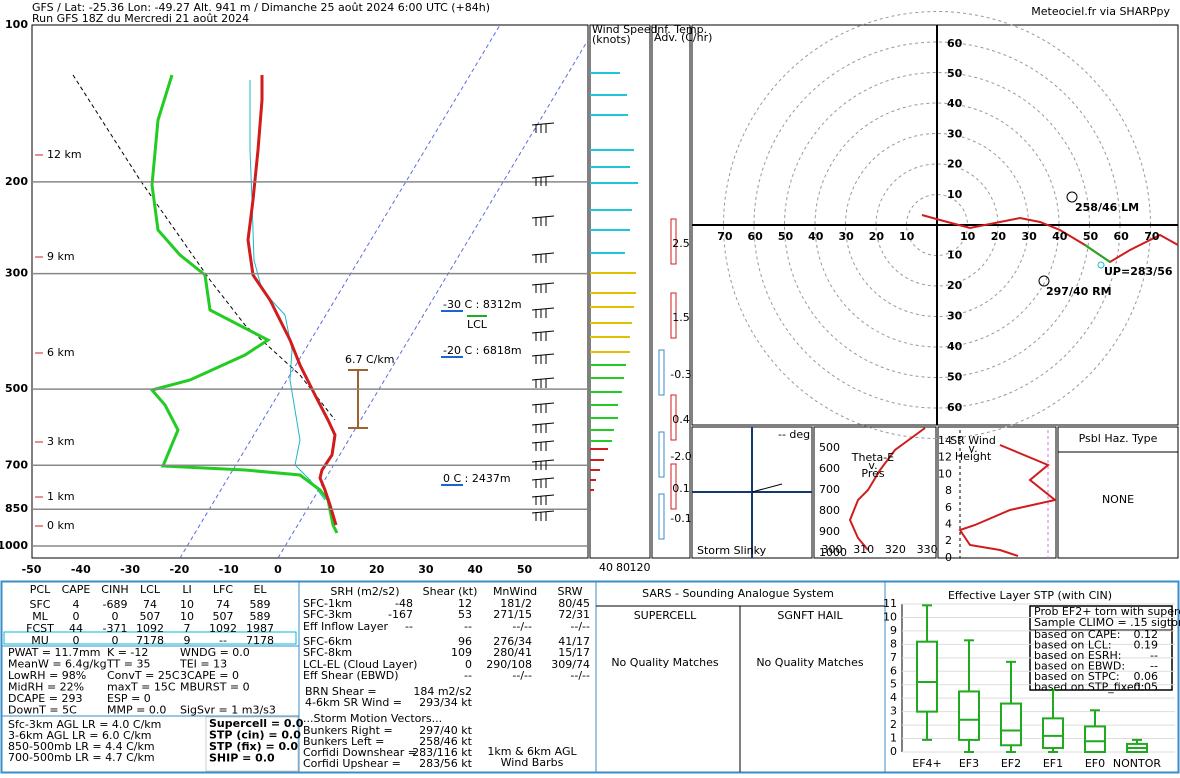 This screenshot has width=1180, height=778. Describe the element at coordinates (461, 652) in the screenshot. I see `kin-value: 109` at that location.